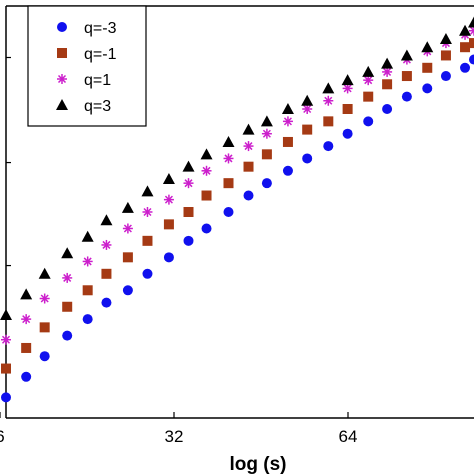 This screenshot has height=474, width=474. Describe the element at coordinates (174, 436) in the screenshot. I see `x-tick-label: 32` at that location.